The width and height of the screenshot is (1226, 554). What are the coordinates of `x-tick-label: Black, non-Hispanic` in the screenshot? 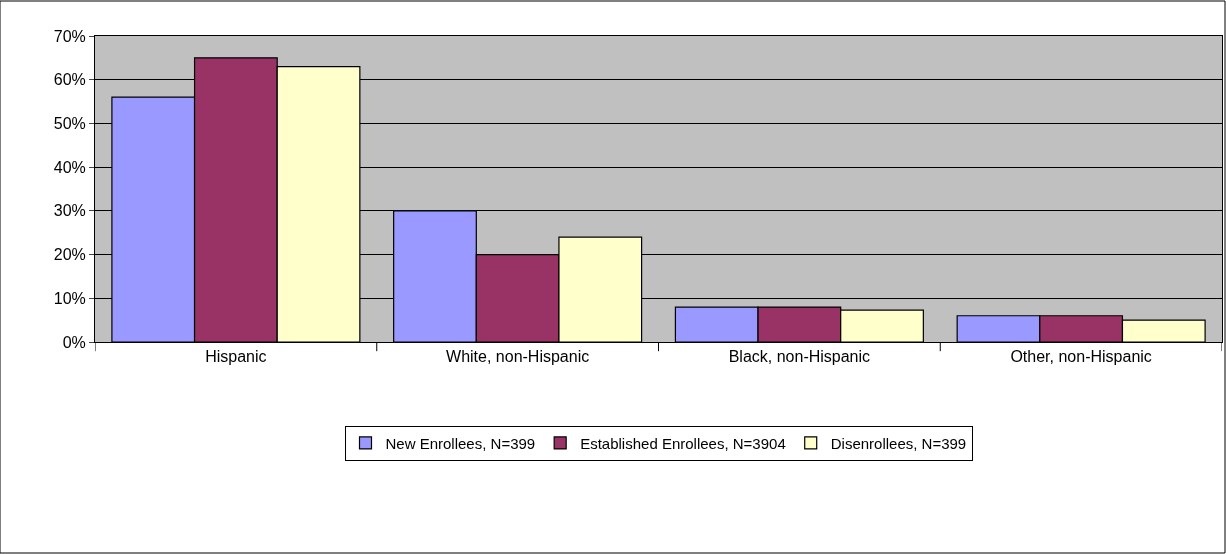 It's located at (799, 357).